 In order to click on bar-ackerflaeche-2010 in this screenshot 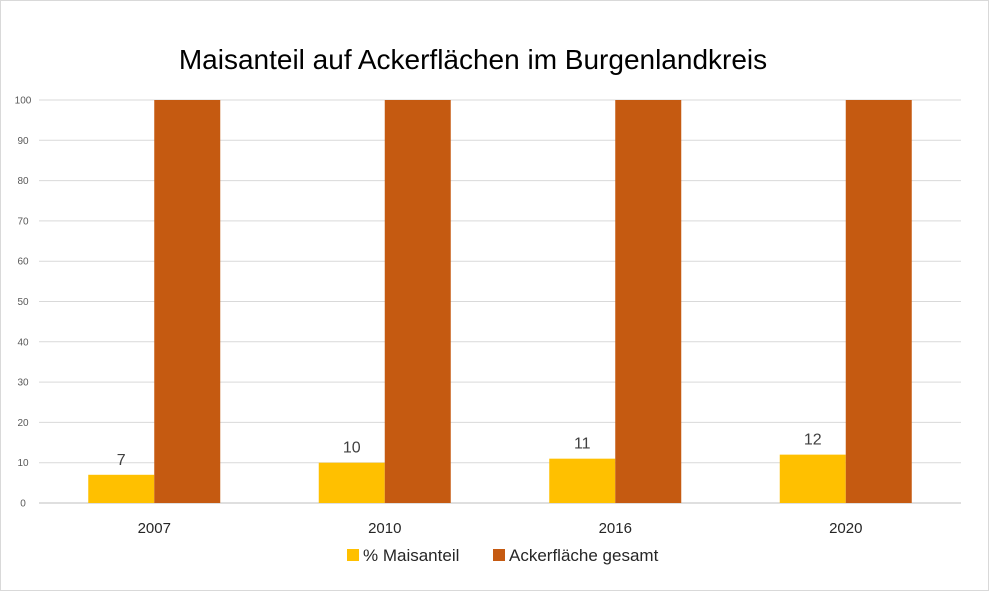, I will do `click(417, 301)`.